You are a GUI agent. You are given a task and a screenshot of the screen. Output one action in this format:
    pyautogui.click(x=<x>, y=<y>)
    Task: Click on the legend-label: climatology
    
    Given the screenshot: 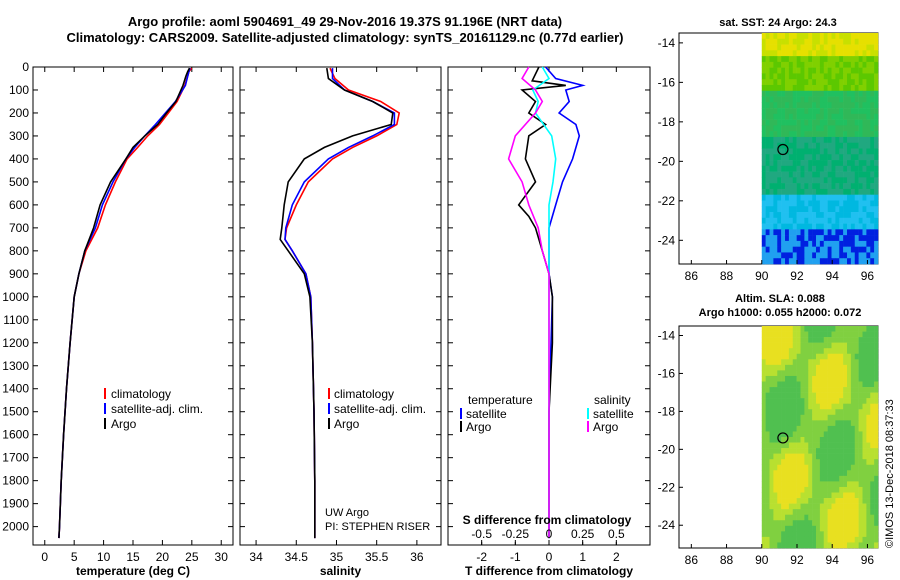 What is the action you would take?
    pyautogui.click(x=141, y=394)
    